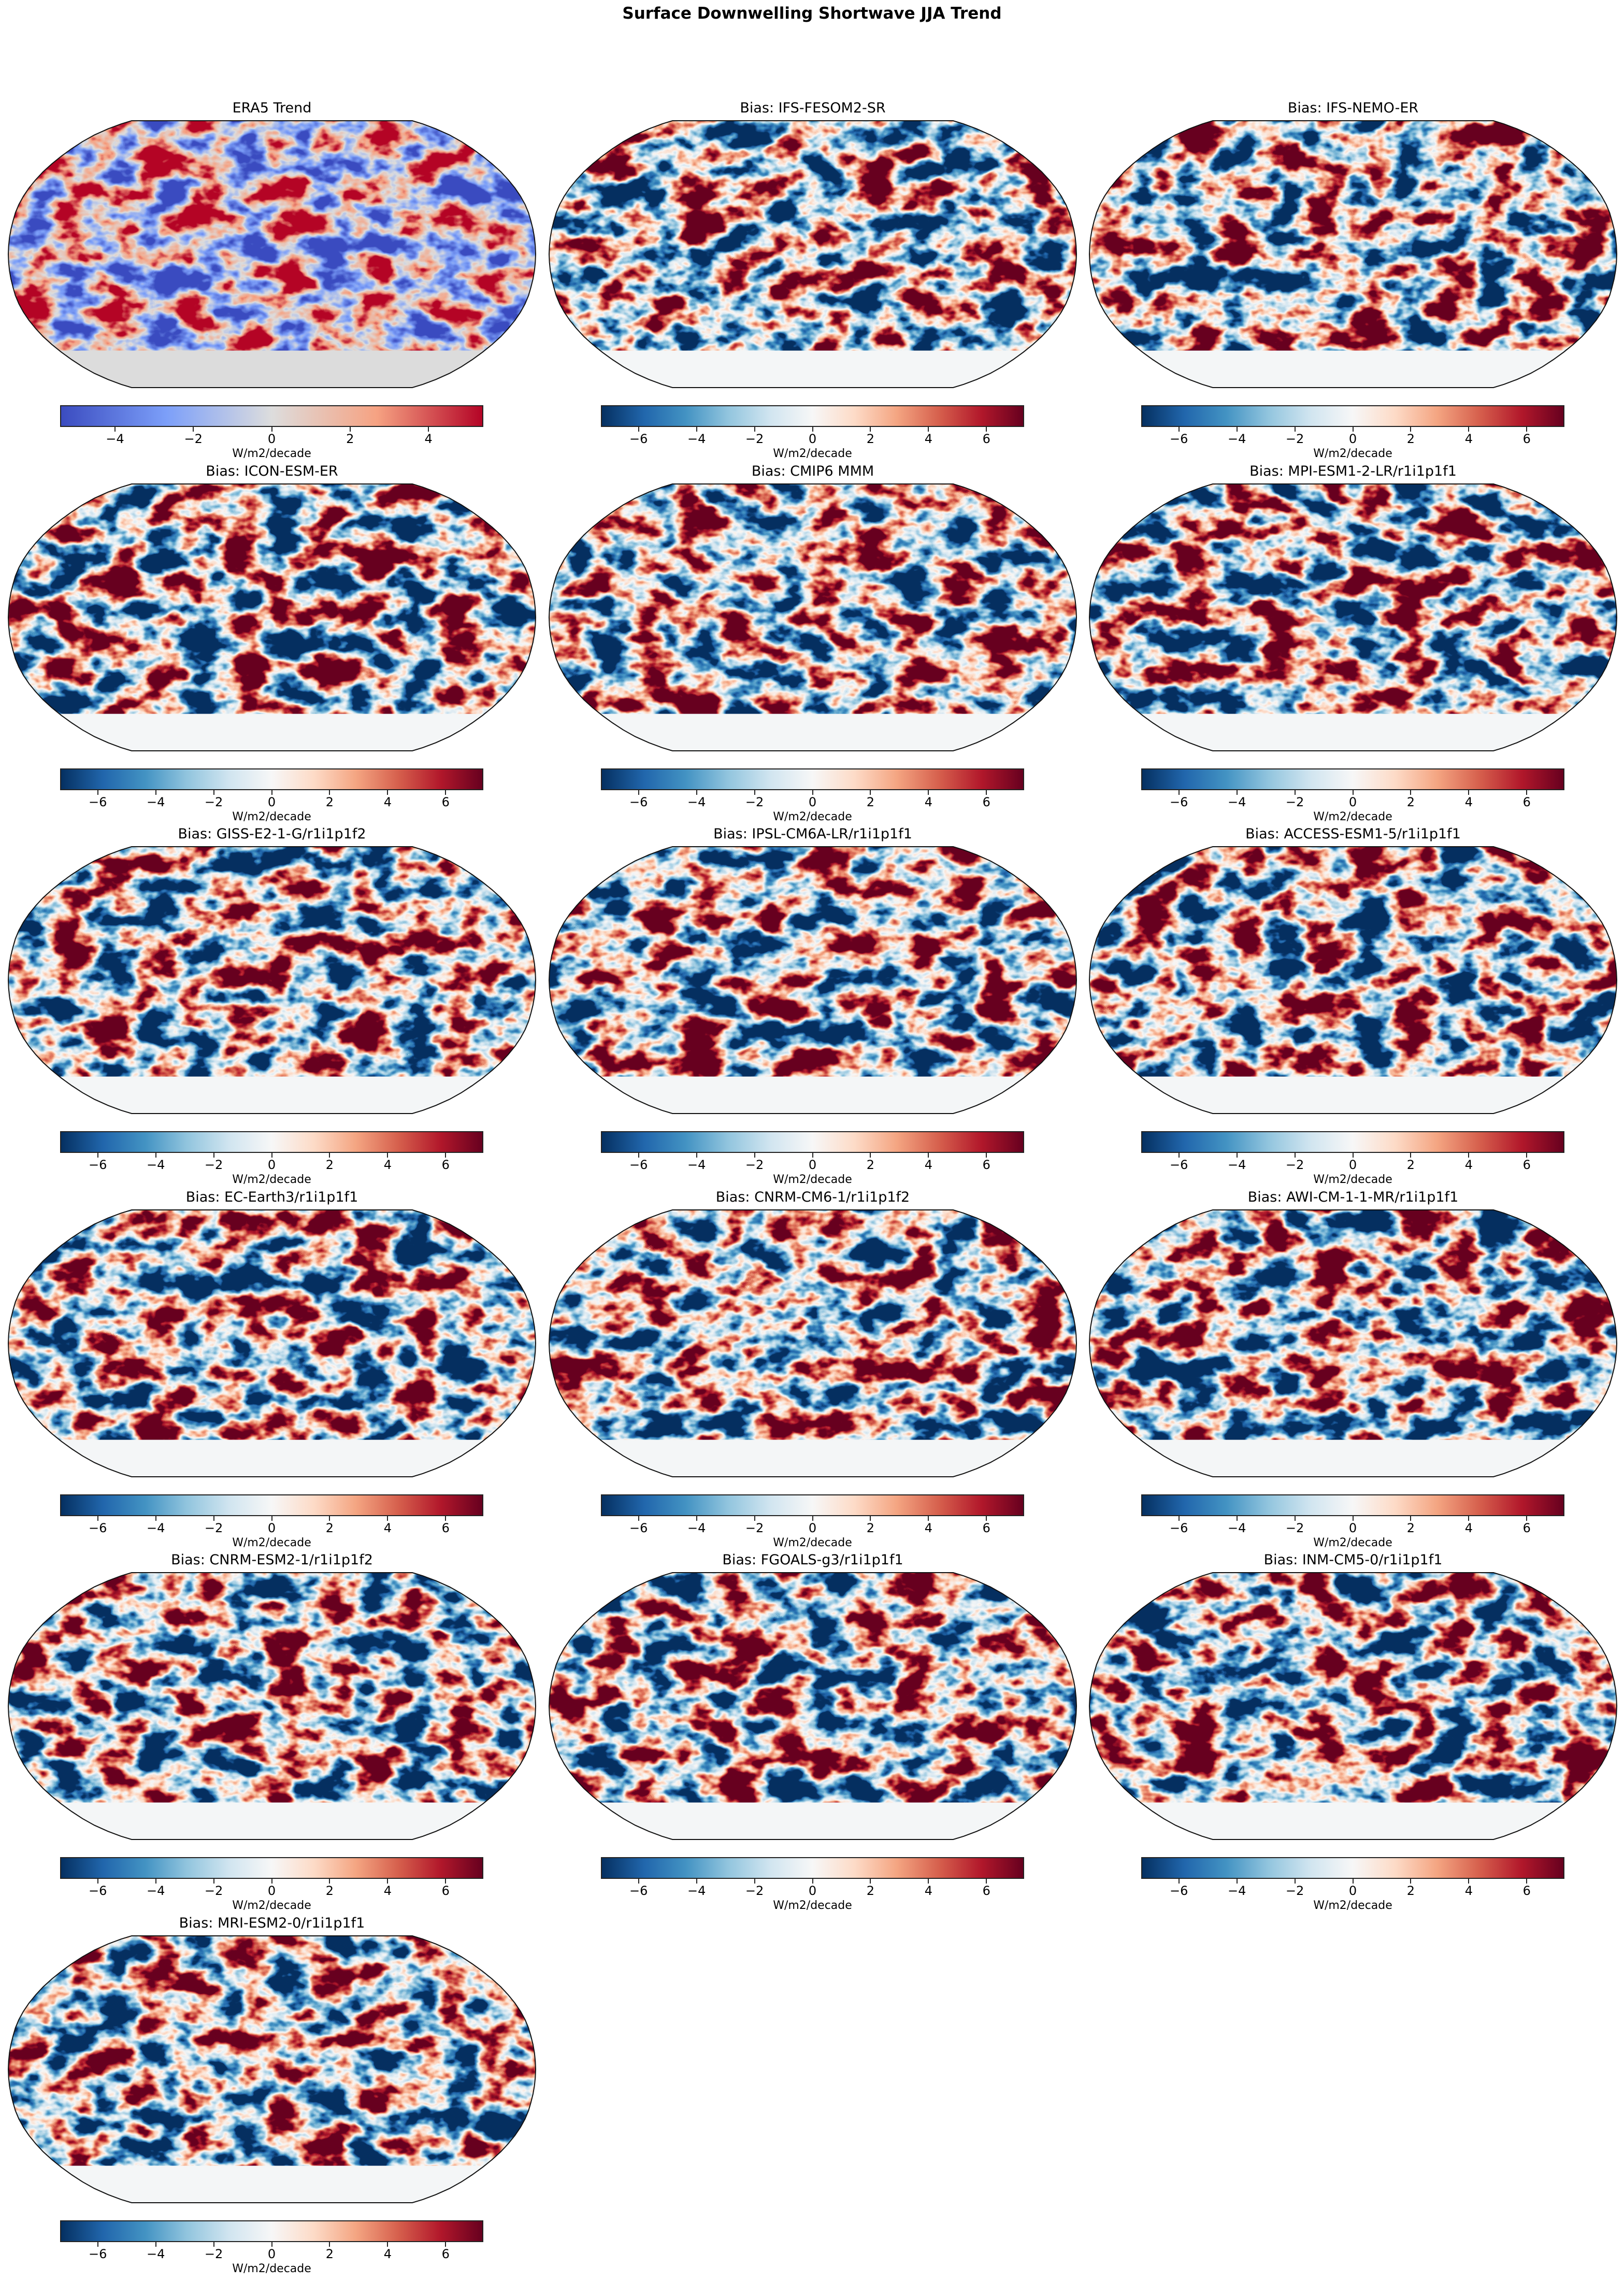  What do you see at coordinates (813, 108) in the screenshot?
I see `panel-title: Bias: IFS-FESOM2-SR` at bounding box center [813, 108].